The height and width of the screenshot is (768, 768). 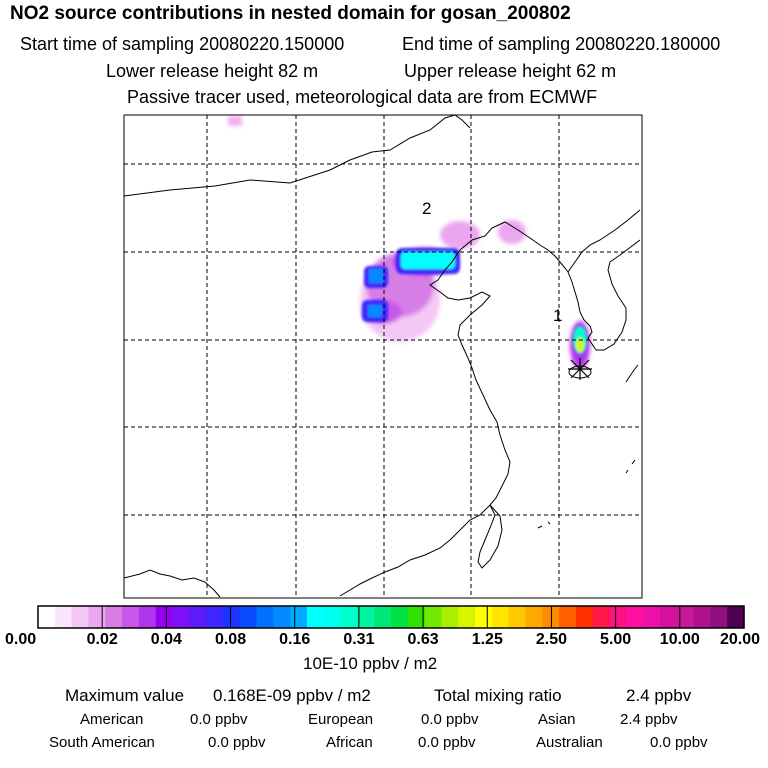 What do you see at coordinates (425, 488) in the screenshot?
I see `coastline-south` at bounding box center [425, 488].